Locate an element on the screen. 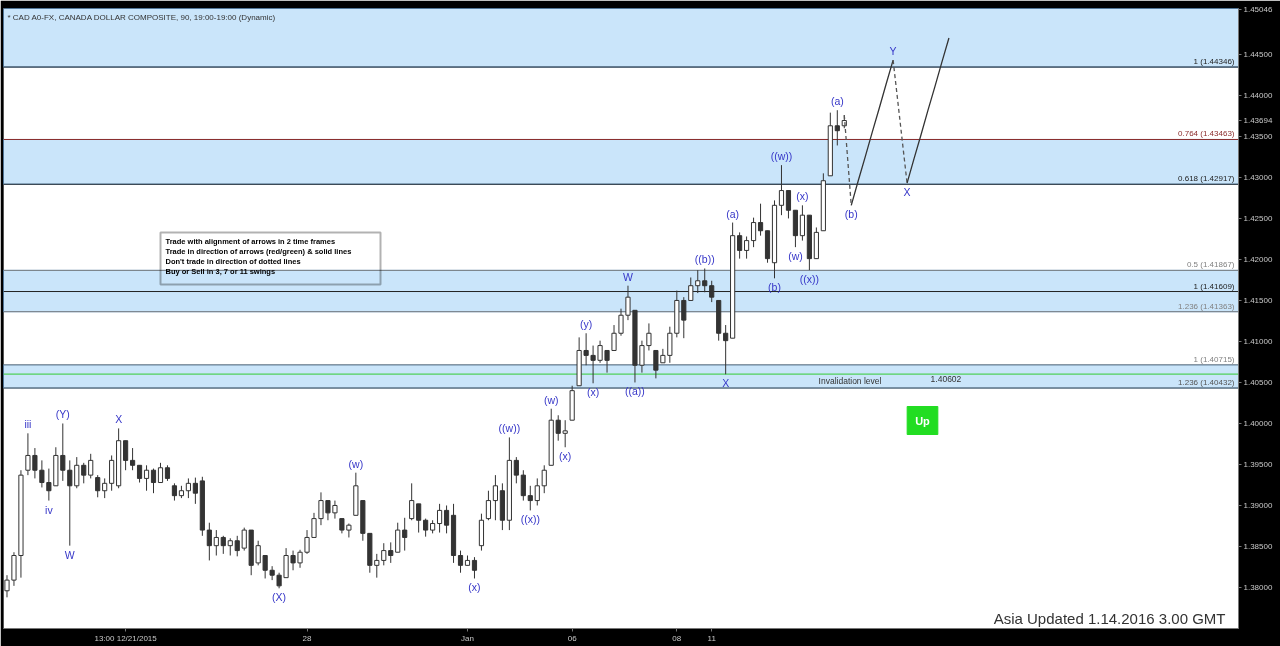  ref-line-label: 1 (1.41609) is located at coordinates (1214, 286).